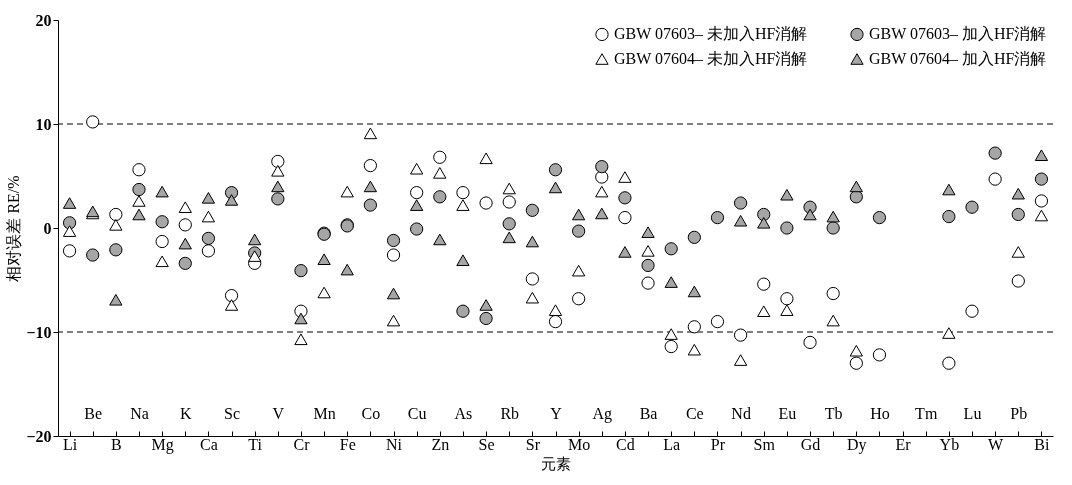 The image size is (1072, 485). I want to click on x-tick-label: Ce, so click(694, 413).